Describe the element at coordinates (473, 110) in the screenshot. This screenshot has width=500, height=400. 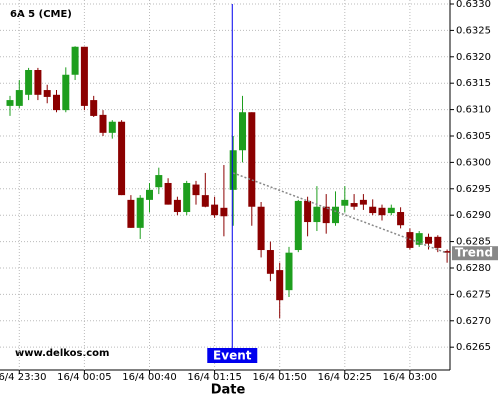
I see `y-tick-label: 0.6310` at that location.